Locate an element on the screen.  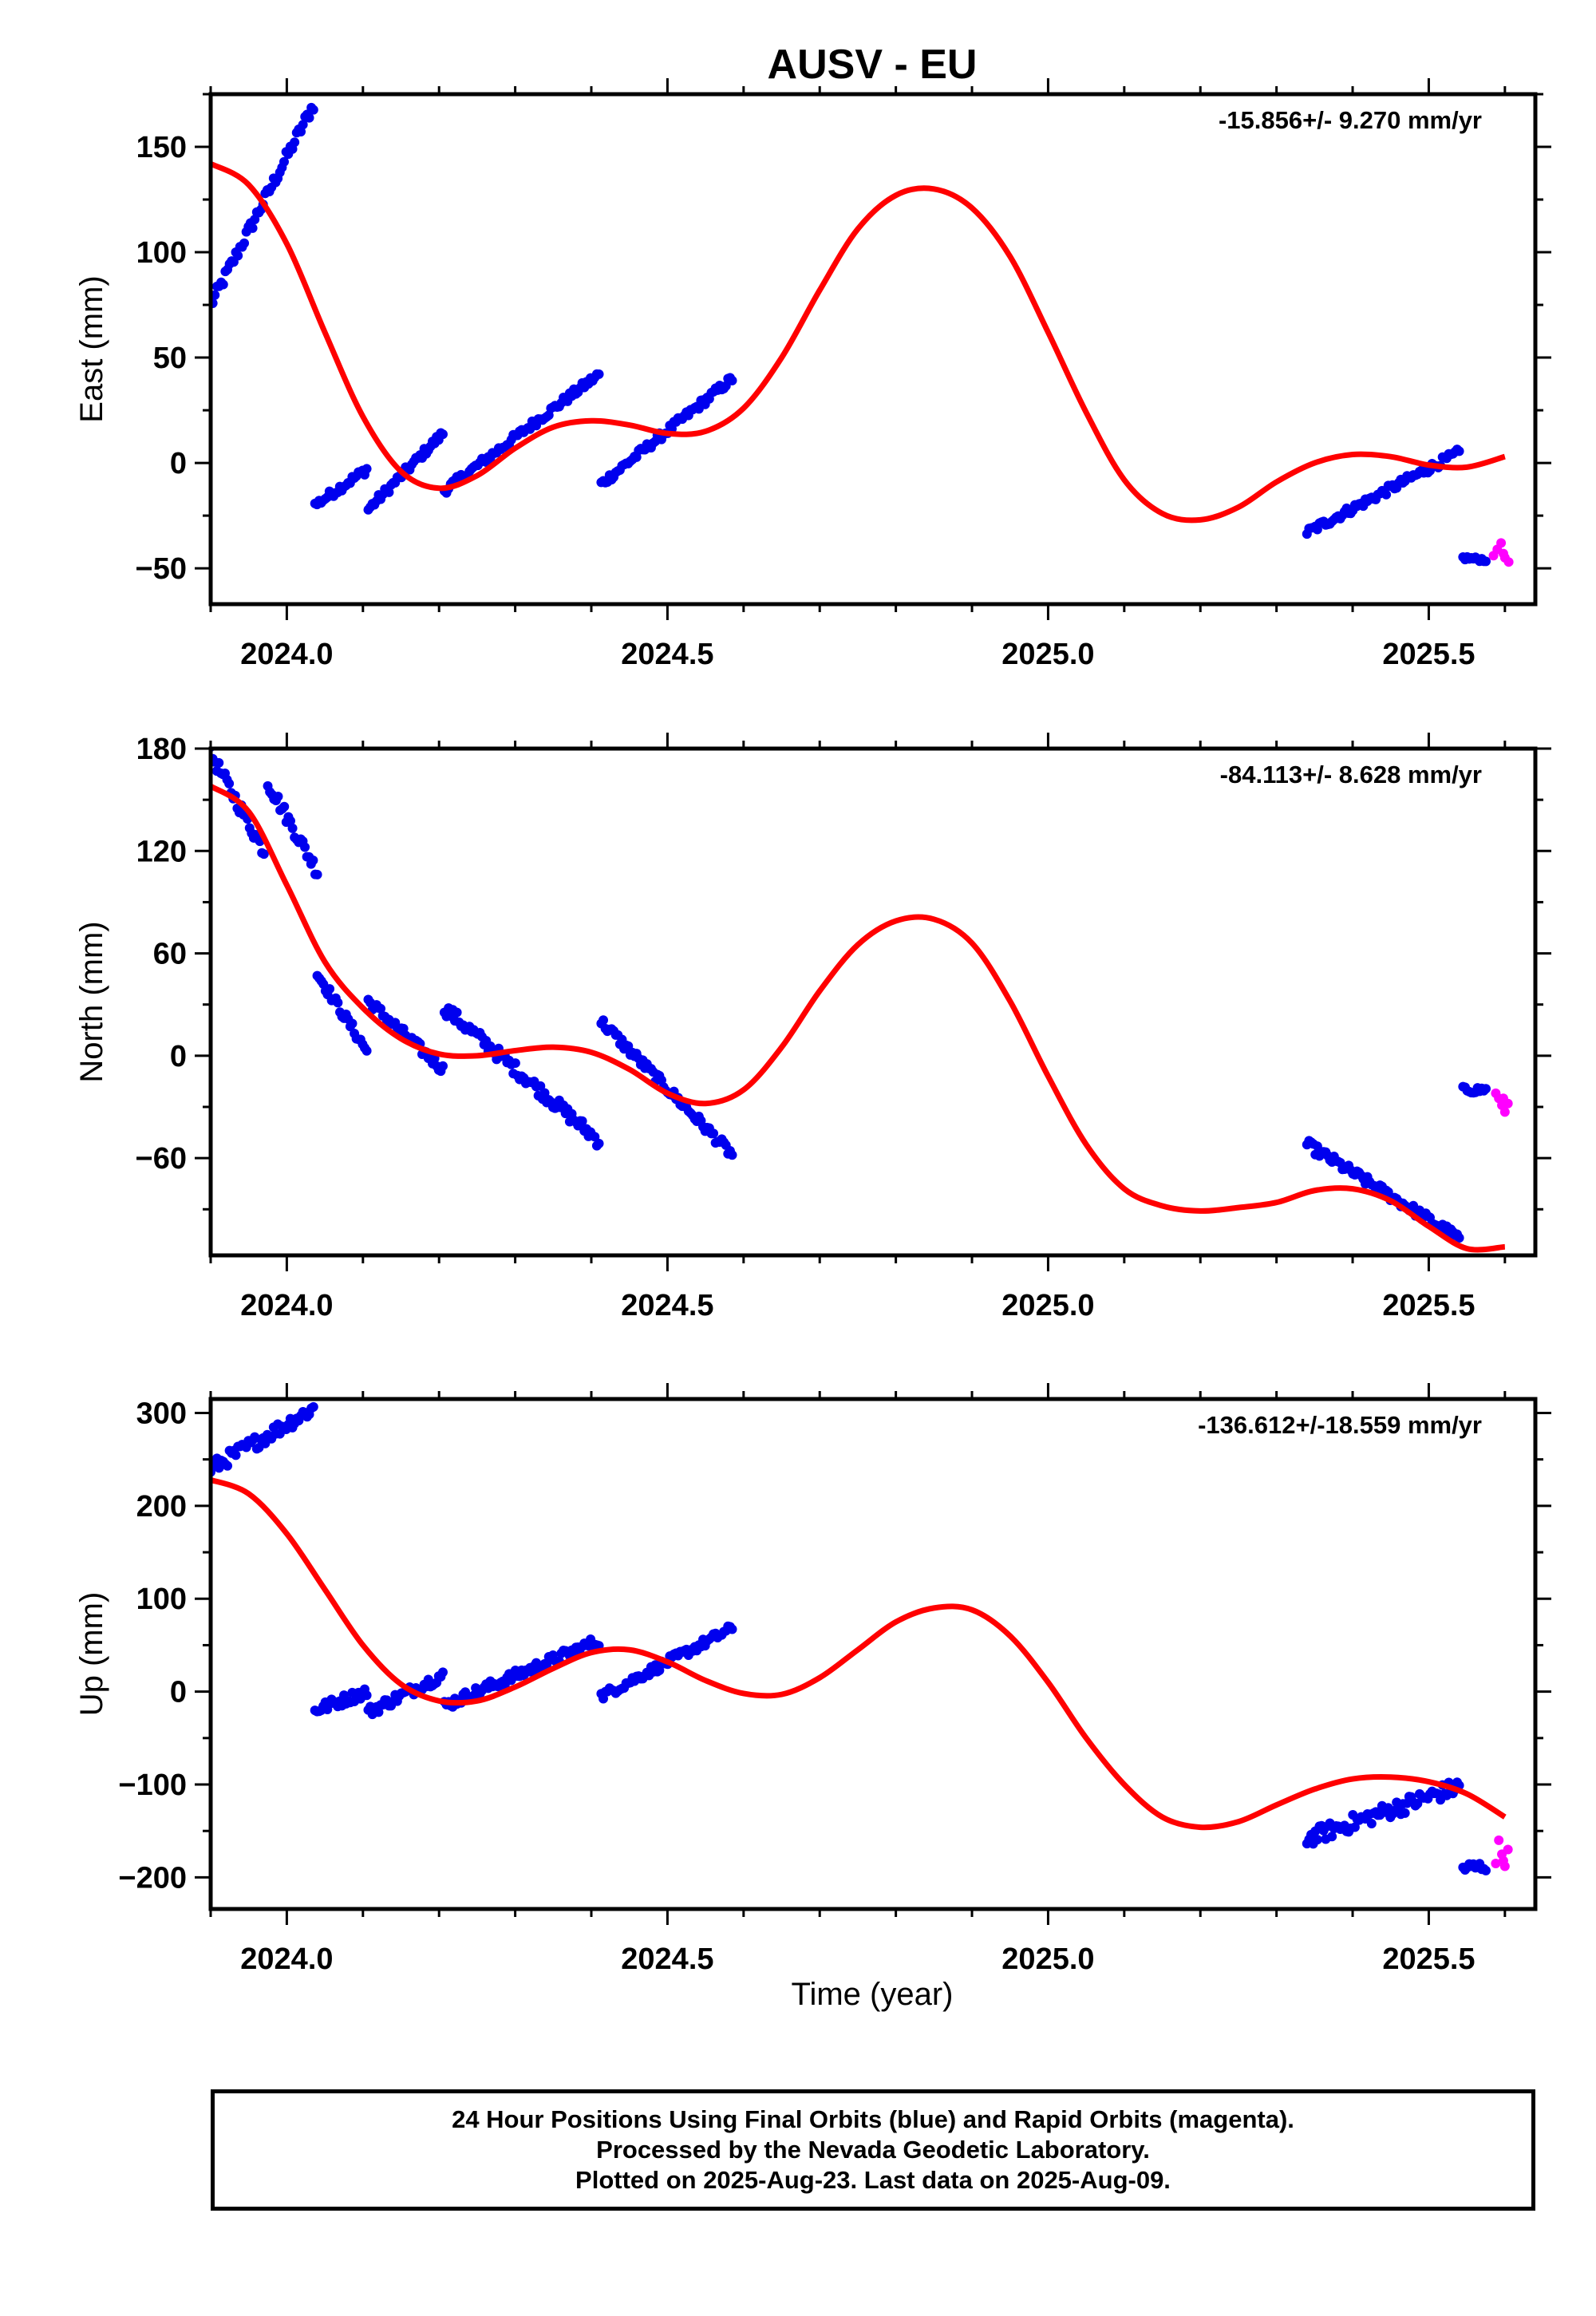
chart-title: AUSV - EU is located at coordinates (873, 64).